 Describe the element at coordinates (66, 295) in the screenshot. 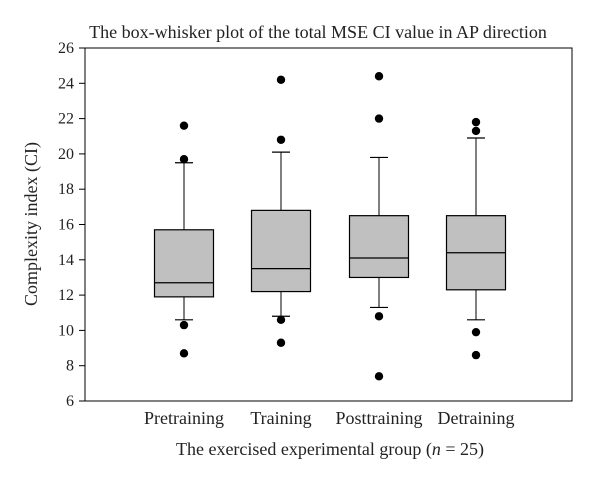

I see `y-tick-label: 12` at that location.